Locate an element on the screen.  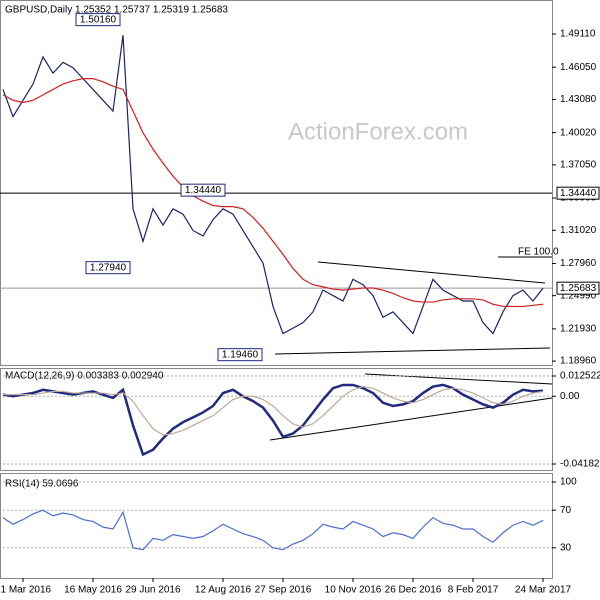
y-tick-label: -0.041823 is located at coordinates (580, 464).